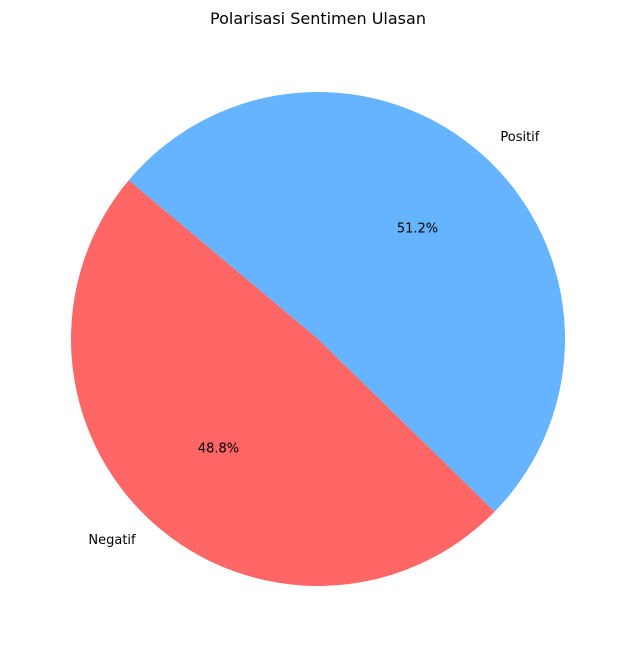  What do you see at coordinates (318, 18) in the screenshot?
I see `chart-title: Polarisasi Sentimen Ulasan` at bounding box center [318, 18].